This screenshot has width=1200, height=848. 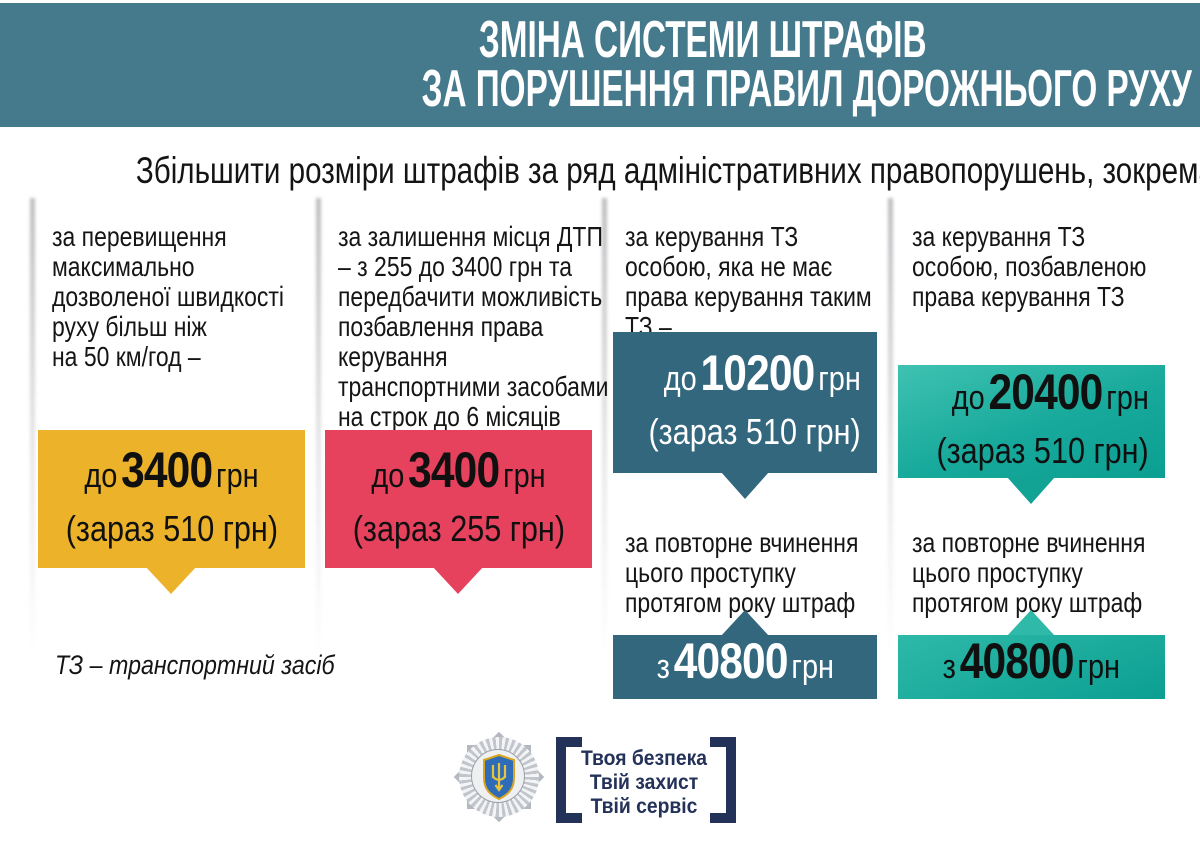 I want to click on footnote-abbreviation: ТЗ – транспортний засіб, so click(x=195, y=665).